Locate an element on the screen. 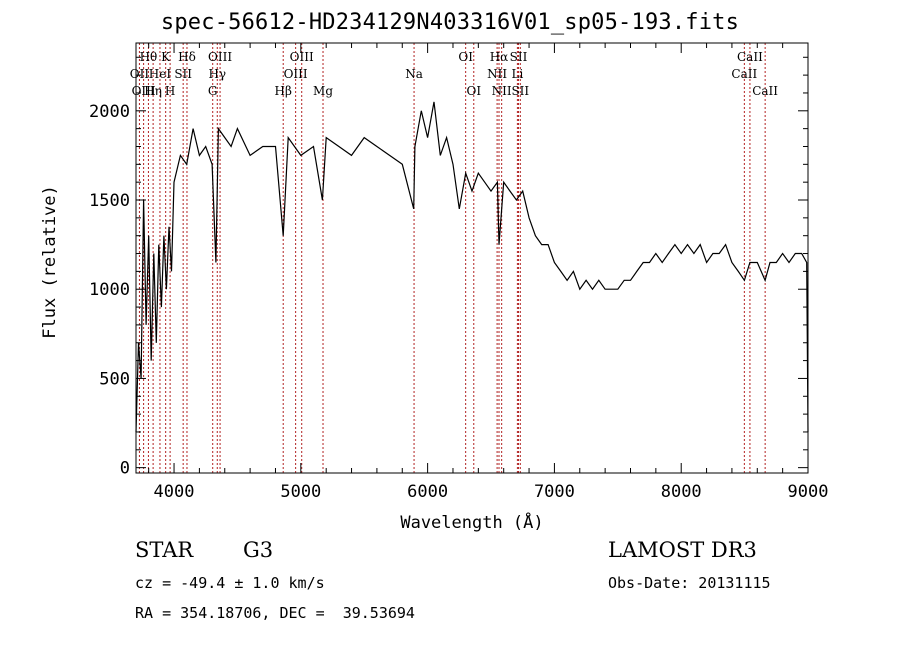  line-label: H is located at coordinates (170, 91).